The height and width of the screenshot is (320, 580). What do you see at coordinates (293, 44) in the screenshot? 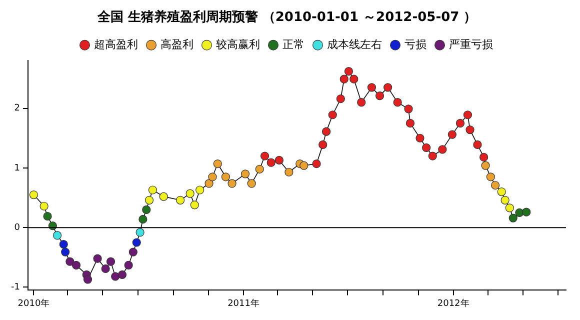
I see `legend-label: 正常` at bounding box center [293, 44].